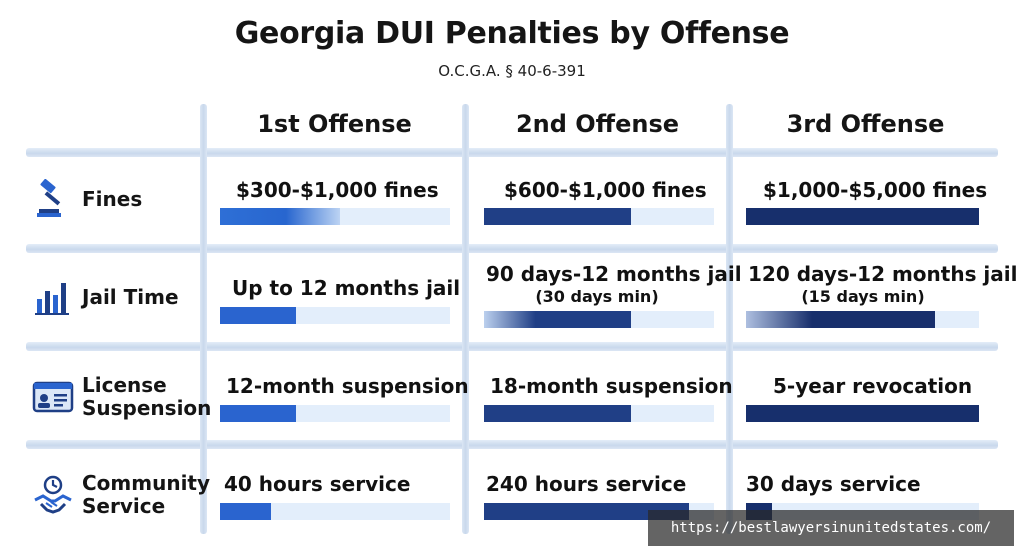 This screenshot has width=1024, height=559. I want to click on column-header-2nd-offense: 2nd Offense, so click(597, 124).